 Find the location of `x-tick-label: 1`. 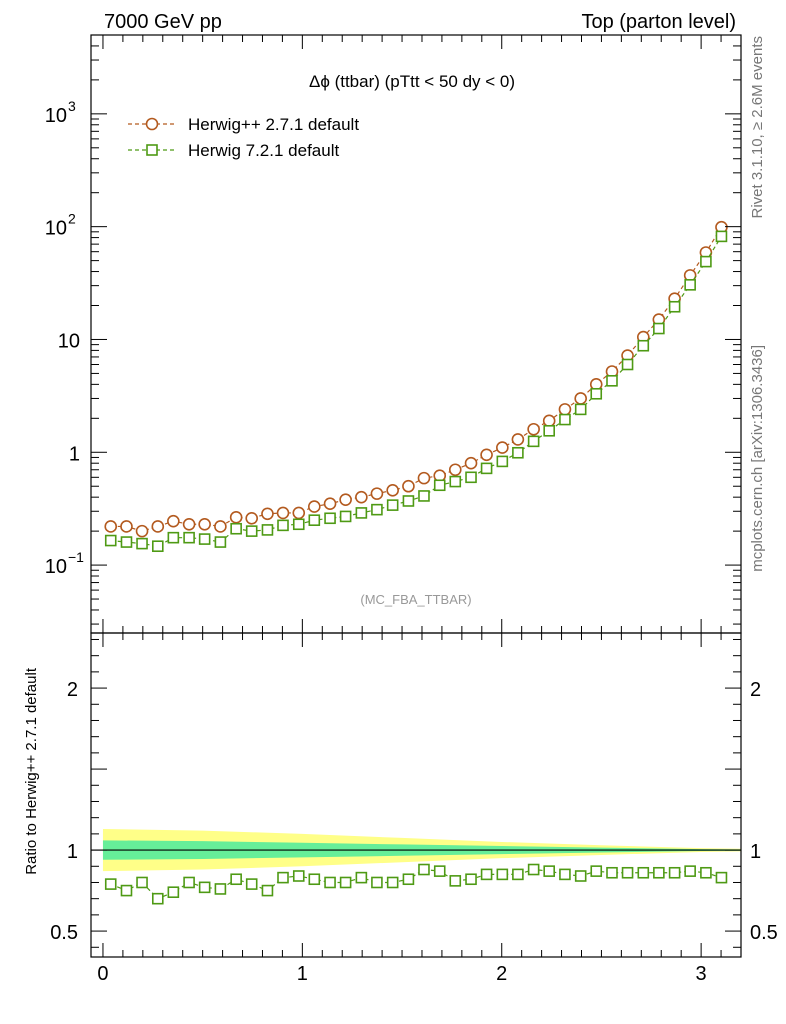

x-tick-label: 1 is located at coordinates (302, 974).